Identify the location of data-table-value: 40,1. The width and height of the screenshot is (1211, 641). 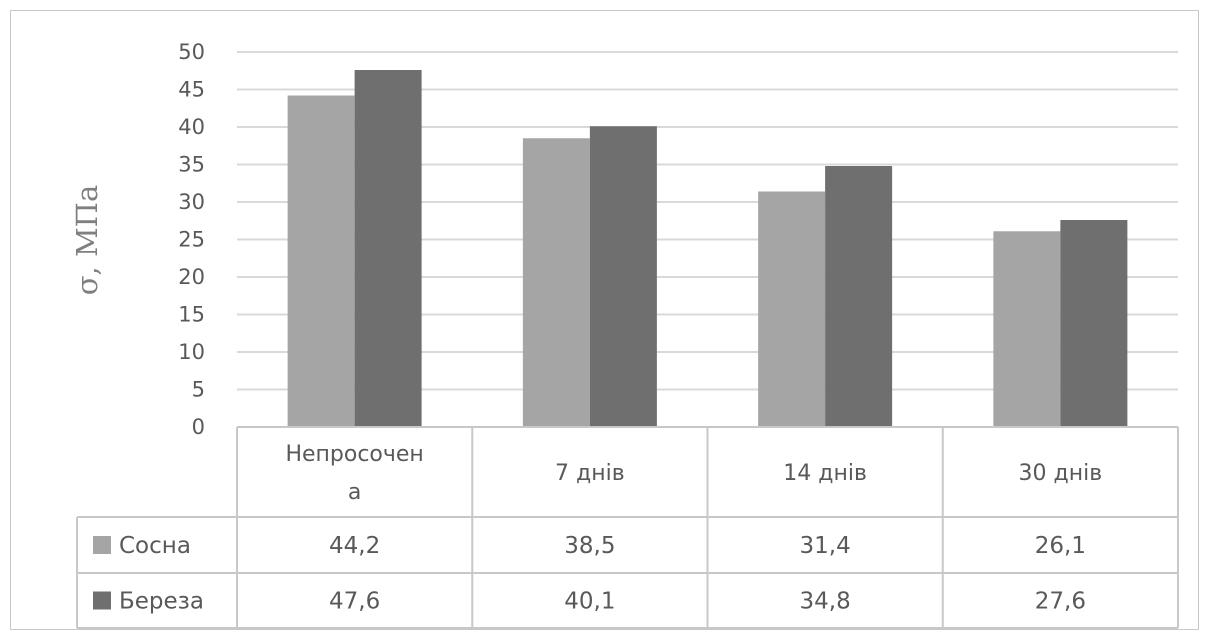
(589, 602).